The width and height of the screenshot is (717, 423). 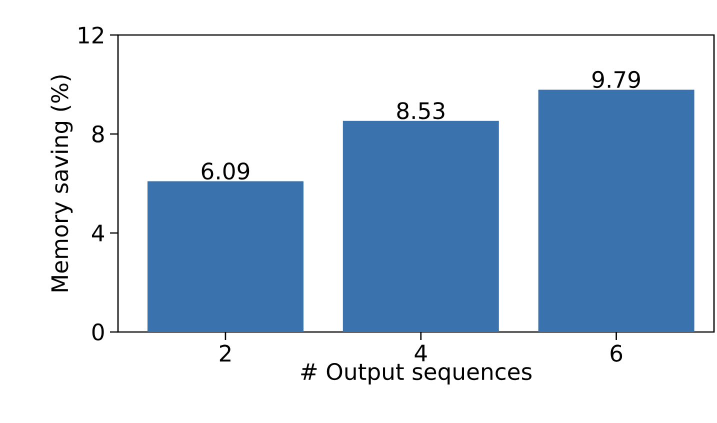 I want to click on data-label: 9.79, so click(x=616, y=79).